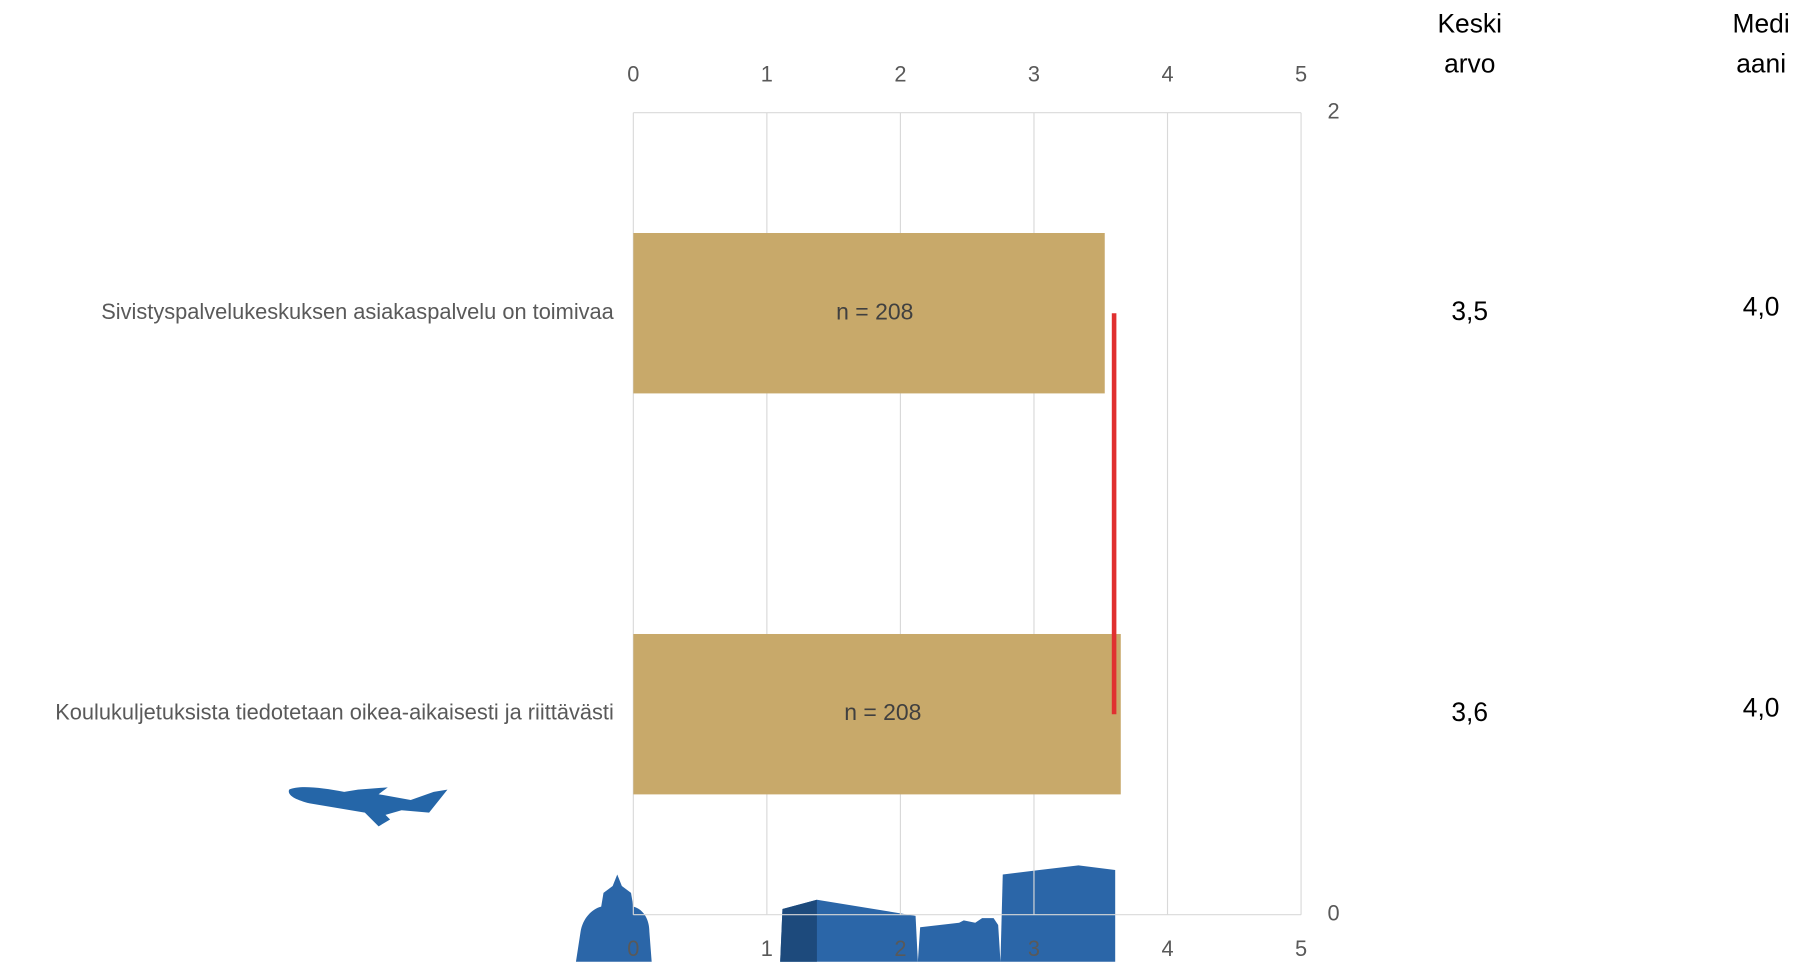  I want to click on table-header: aani, so click(1761, 64).